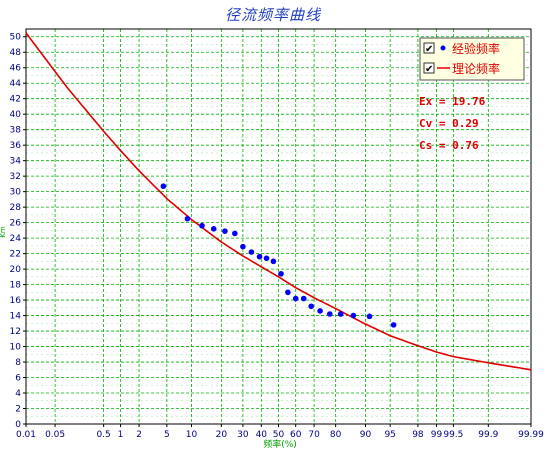 The height and width of the screenshot is (453, 550). I want to click on y-tick-label: 40, so click(16, 115).